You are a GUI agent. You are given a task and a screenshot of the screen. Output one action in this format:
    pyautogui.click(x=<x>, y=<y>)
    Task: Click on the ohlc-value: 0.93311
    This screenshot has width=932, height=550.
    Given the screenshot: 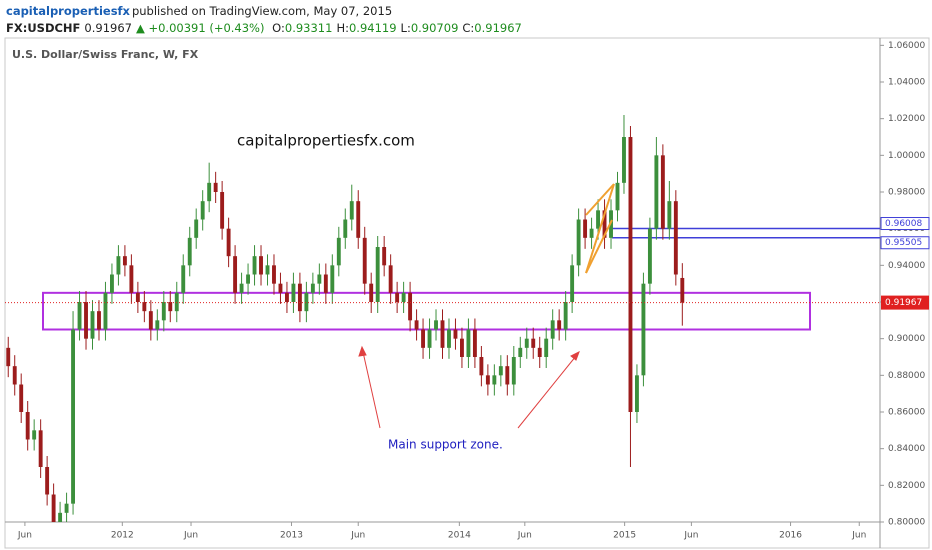 What is the action you would take?
    pyautogui.click(x=308, y=28)
    